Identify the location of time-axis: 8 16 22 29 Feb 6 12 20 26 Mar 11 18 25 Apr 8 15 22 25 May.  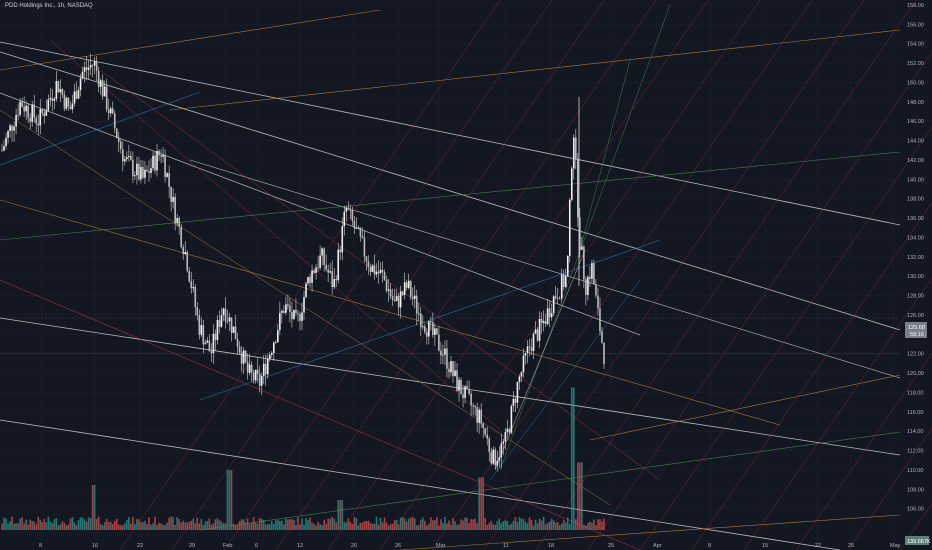
(470, 546).